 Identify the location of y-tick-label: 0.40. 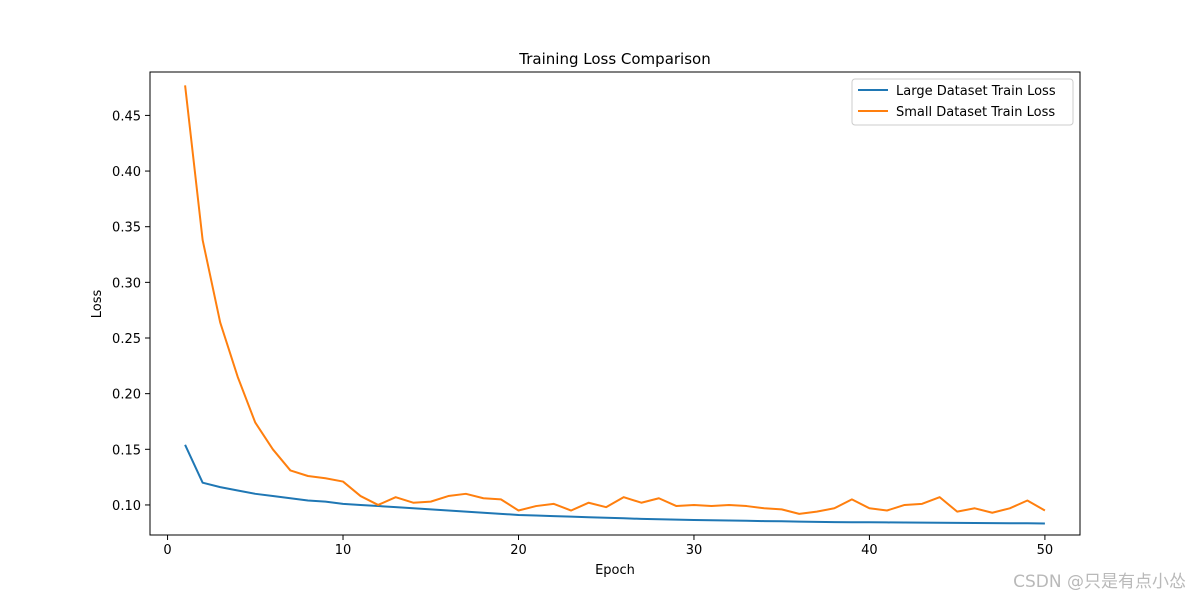
(126, 172).